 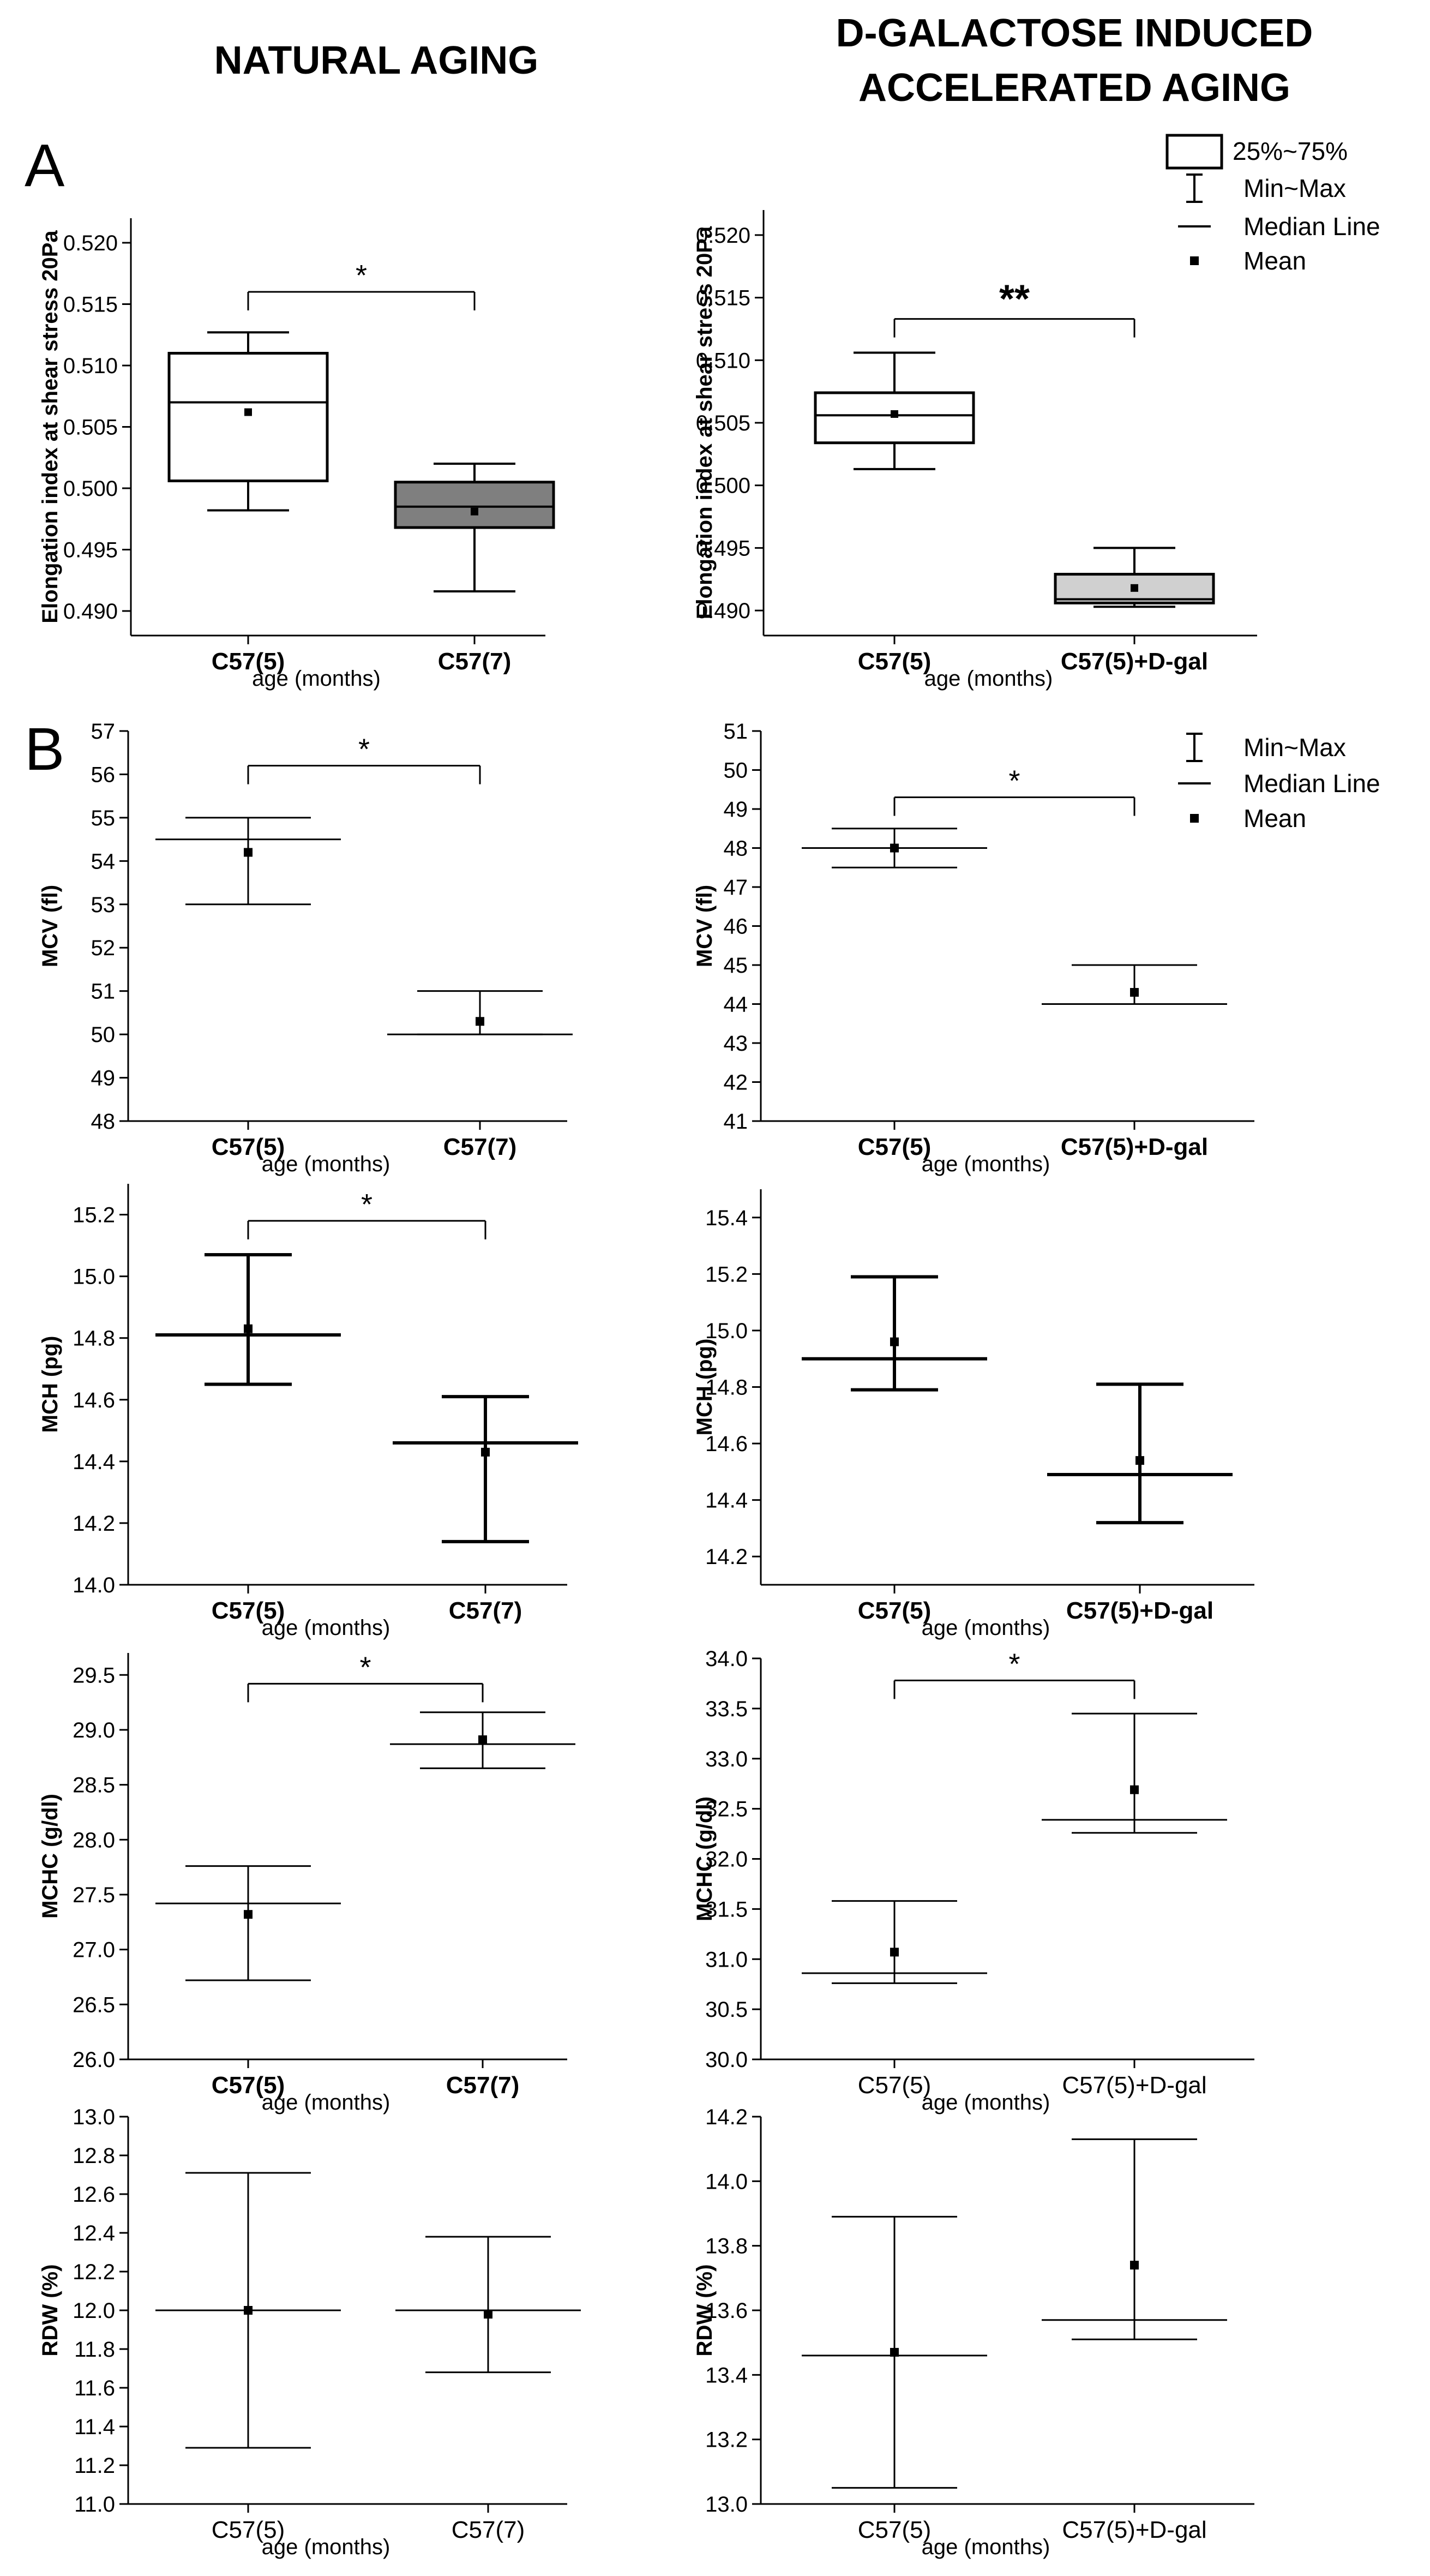 What do you see at coordinates (50, 427) in the screenshot?
I see `y-axis-label: Elongation index at shear stress 20Pa` at bounding box center [50, 427].